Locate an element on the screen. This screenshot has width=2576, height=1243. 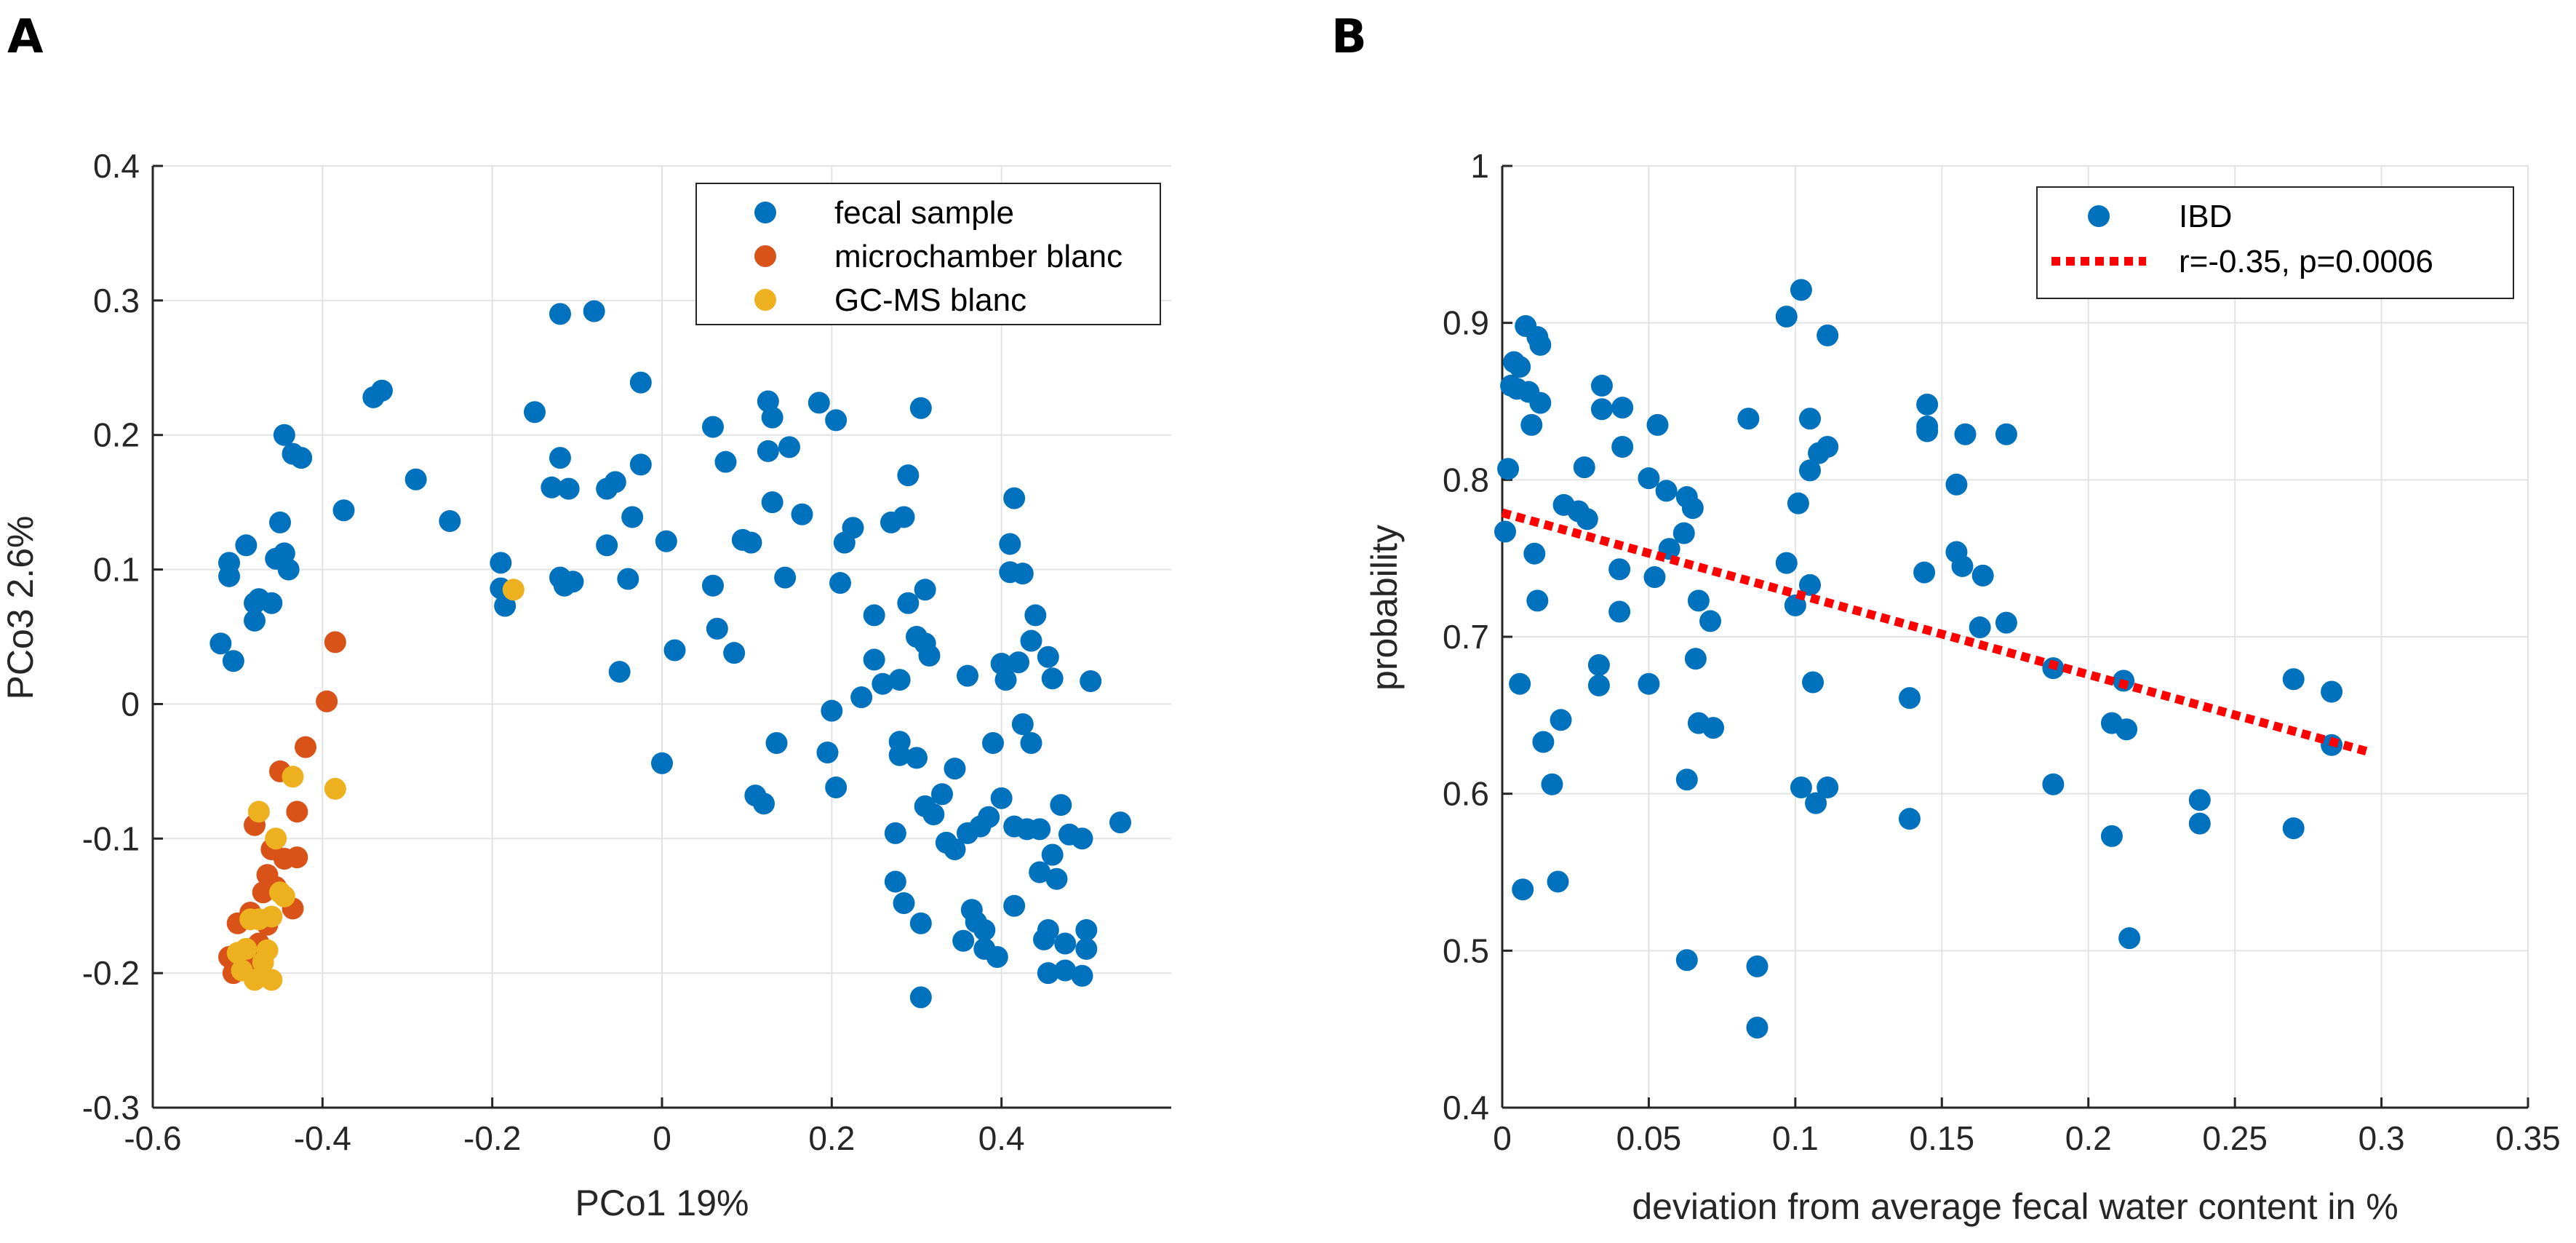
y-tick-label: 0 is located at coordinates (130, 704).